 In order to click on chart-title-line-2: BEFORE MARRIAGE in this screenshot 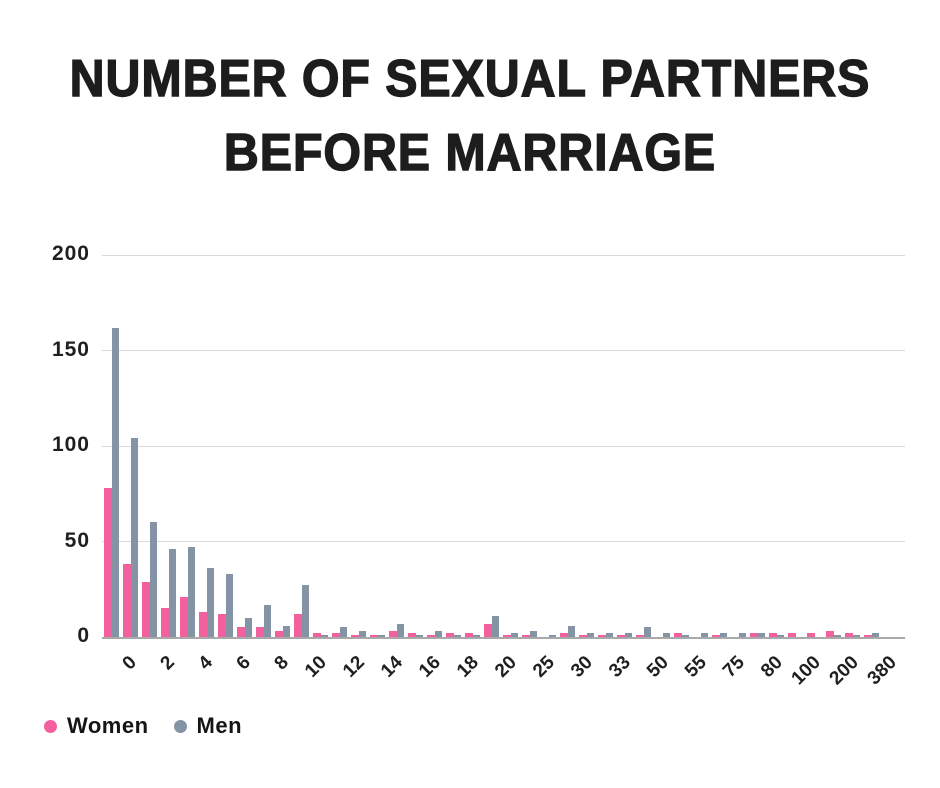, I will do `click(470, 152)`.